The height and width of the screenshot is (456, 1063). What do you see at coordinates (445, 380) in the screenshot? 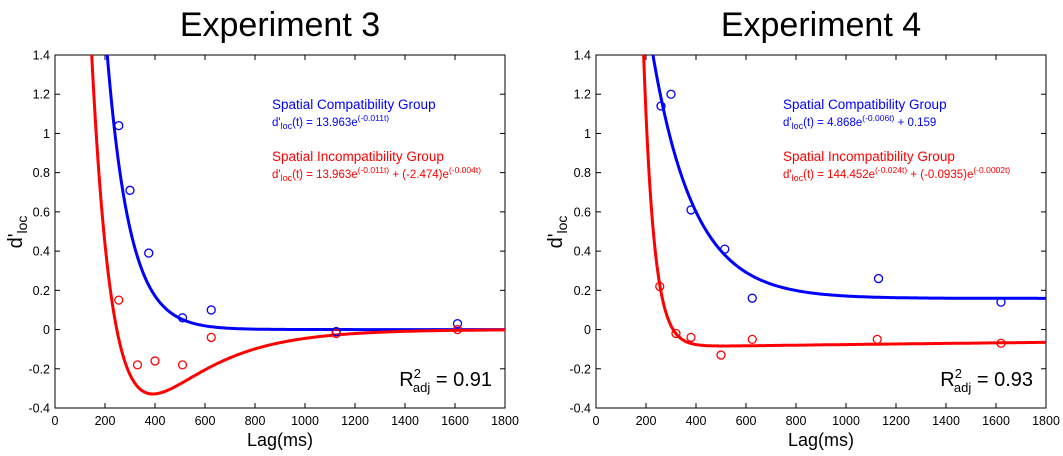
I see `r-squared-label: R2 adj = 0.91` at bounding box center [445, 380].